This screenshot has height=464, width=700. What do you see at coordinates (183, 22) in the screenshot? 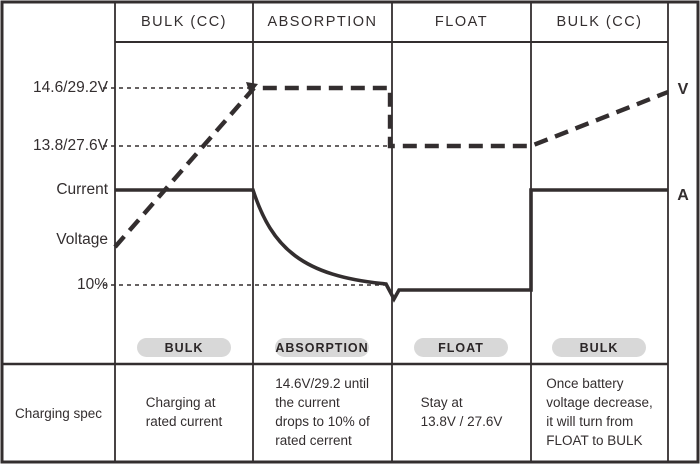
I see `stage-header-bulk1: BULK (CC)` at bounding box center [183, 22].